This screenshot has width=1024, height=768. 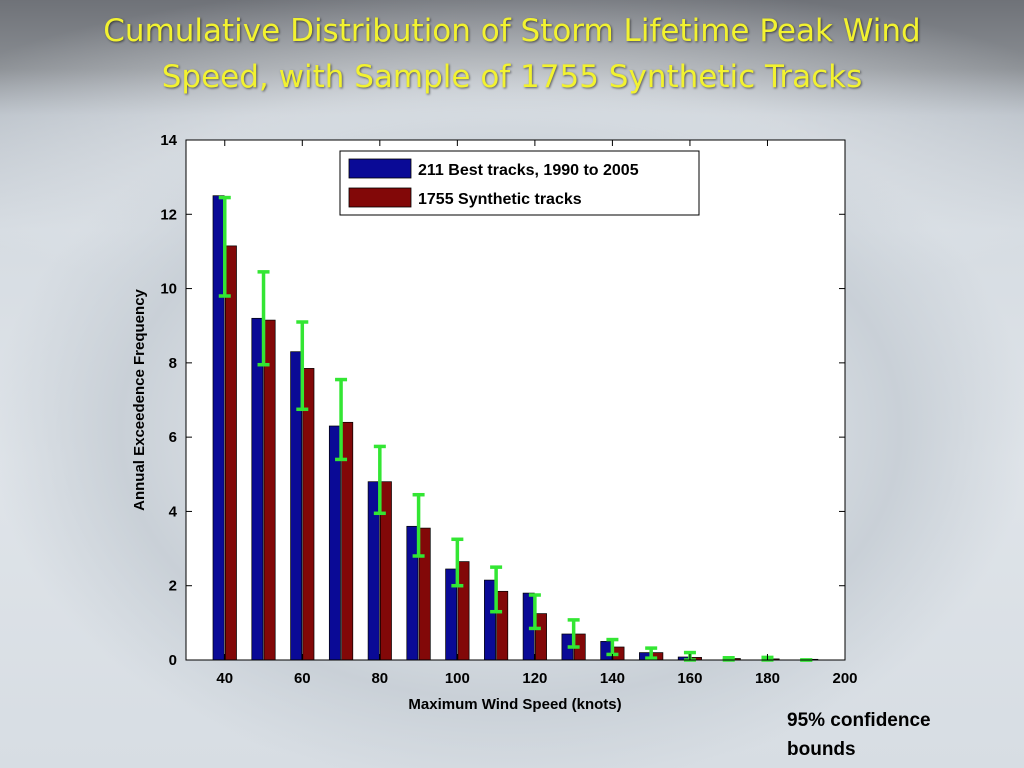 What do you see at coordinates (767, 678) in the screenshot?
I see `x-tick-label-180: 180` at bounding box center [767, 678].